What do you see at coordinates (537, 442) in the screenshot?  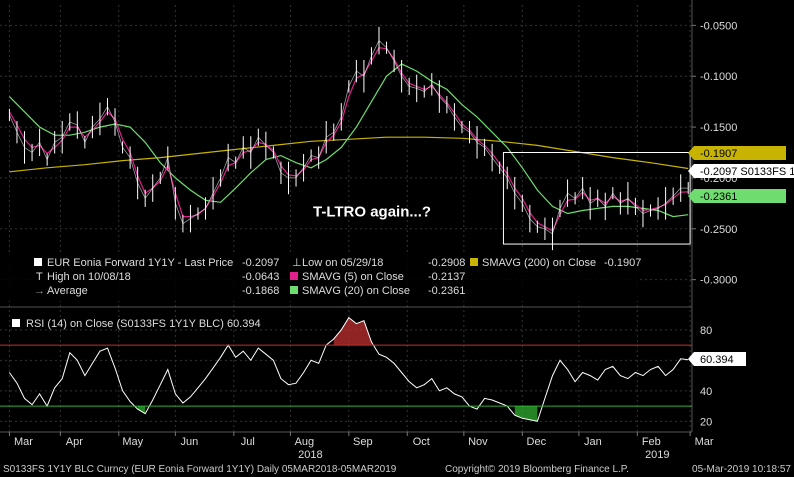 I see `x-tick-label: Dec` at bounding box center [537, 442].